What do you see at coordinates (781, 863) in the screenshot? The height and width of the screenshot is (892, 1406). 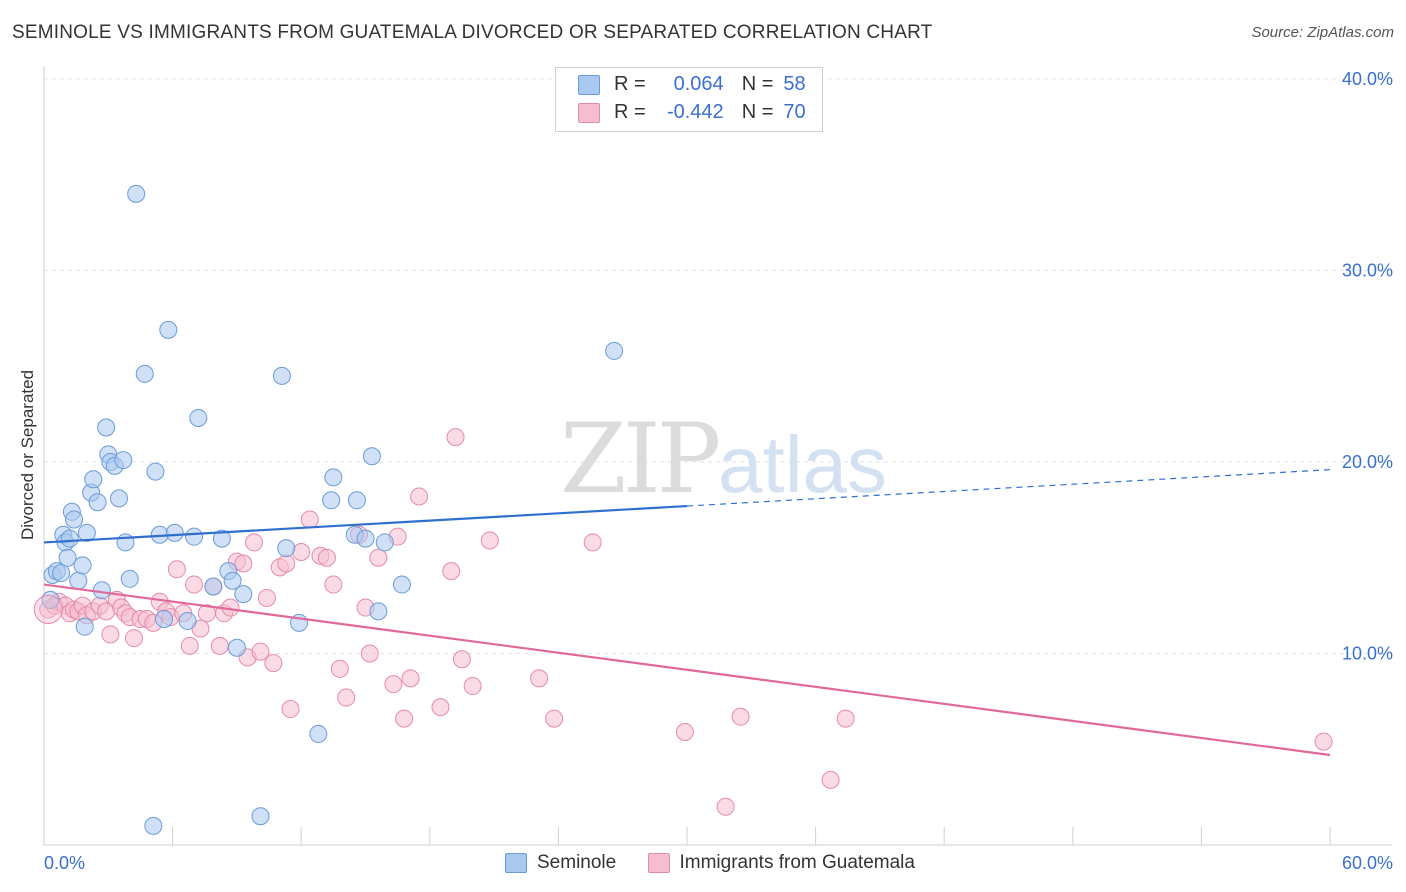 I see `legend-item-guatemala: Immigrants from Guatemala` at bounding box center [781, 863].